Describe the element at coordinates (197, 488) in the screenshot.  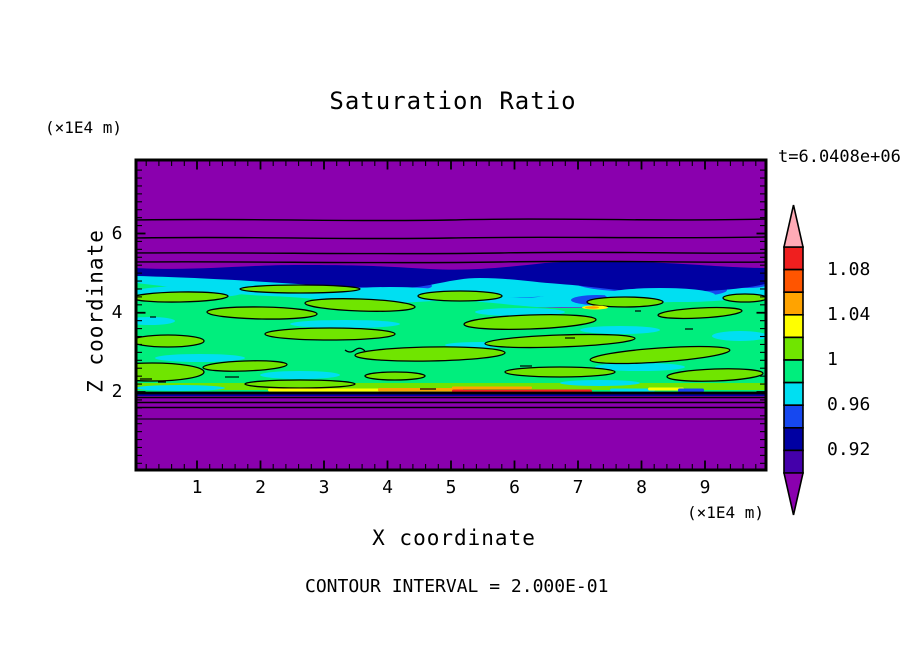
I see `x-tick-label: 1` at that location.